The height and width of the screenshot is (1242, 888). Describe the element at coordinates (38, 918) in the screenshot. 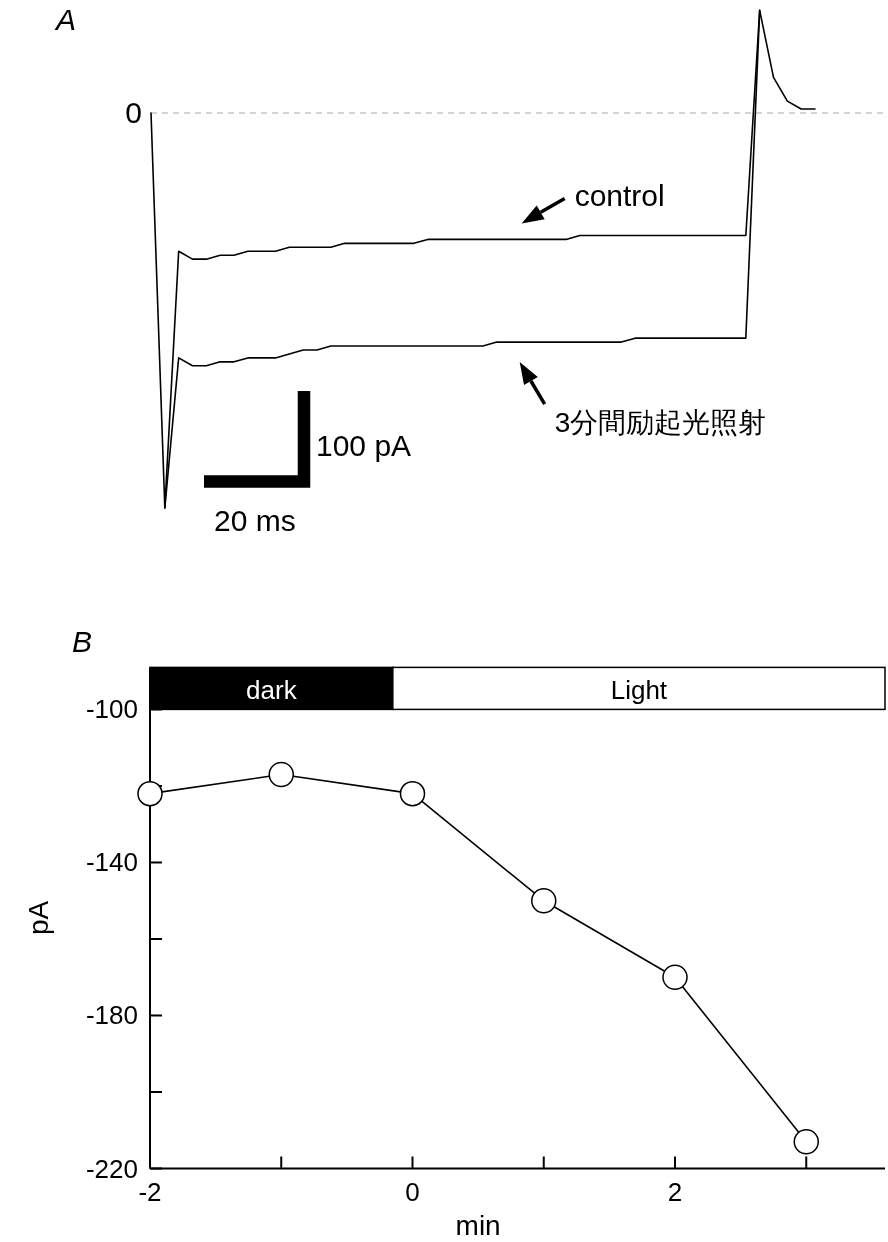

I see `y-axis-title: pA` at that location.